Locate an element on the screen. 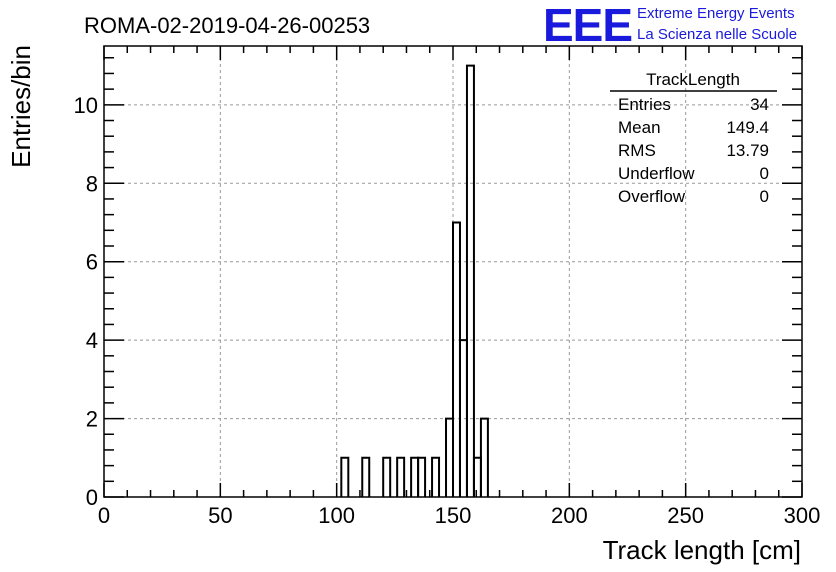  x-tick-label: 0 is located at coordinates (104, 515).